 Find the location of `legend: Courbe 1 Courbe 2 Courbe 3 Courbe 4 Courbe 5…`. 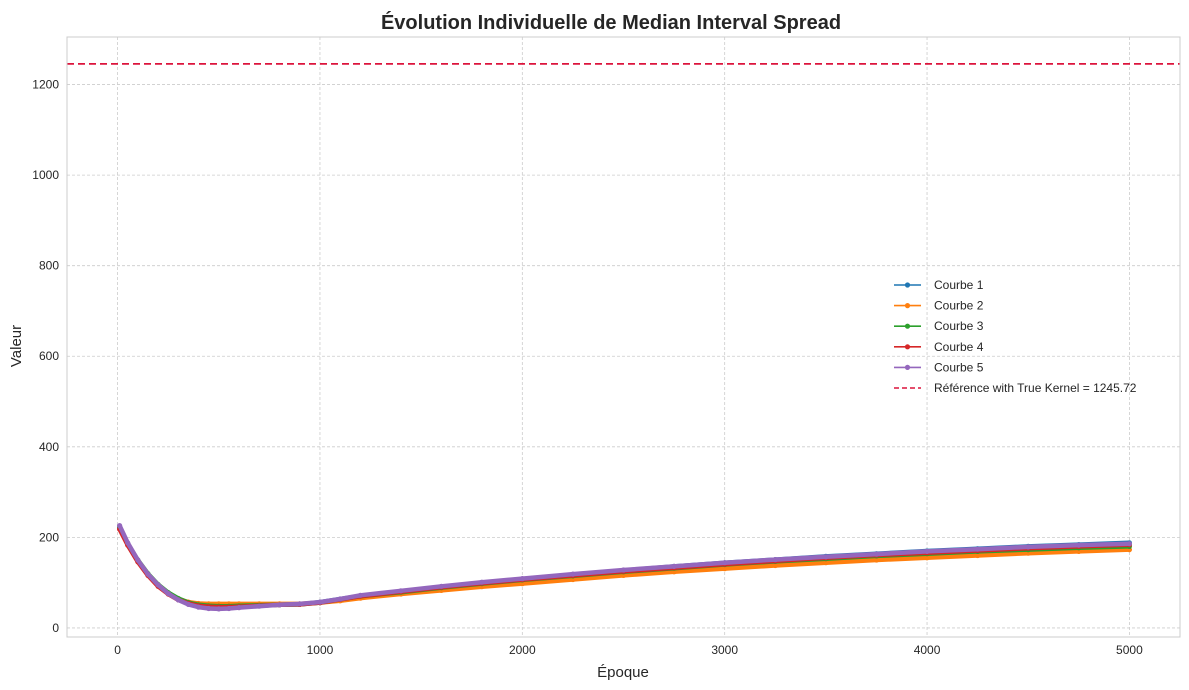

legend: Courbe 1 Courbe 2 Courbe 3 Courbe 4 Courbe 5… is located at coordinates (1015, 336).